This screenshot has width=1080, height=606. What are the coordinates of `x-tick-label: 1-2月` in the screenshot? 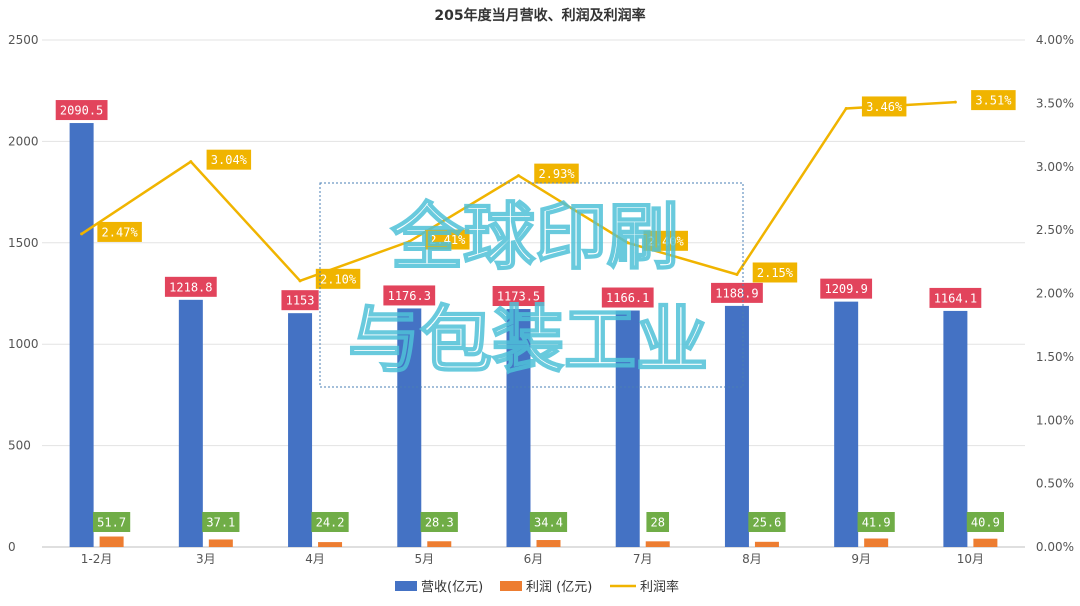 It's located at (97, 559).